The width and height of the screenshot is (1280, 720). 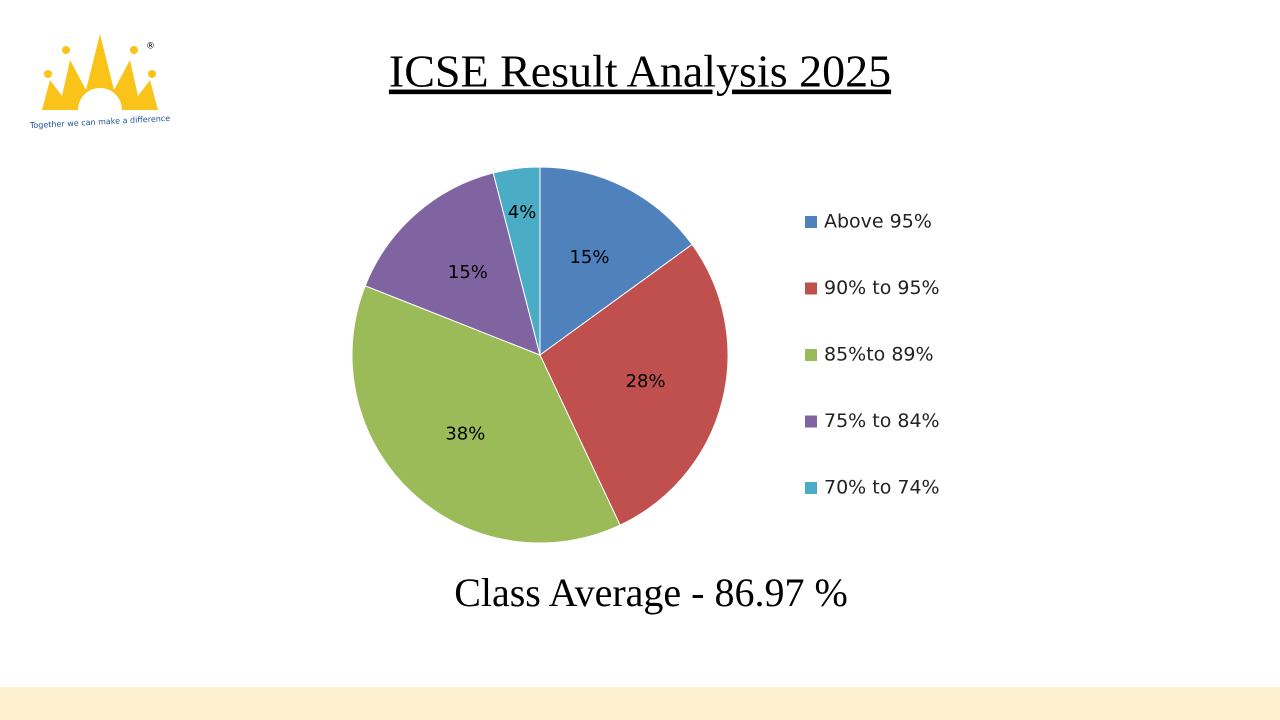 I want to click on chart-title: ICSE Result Analysis 2025, so click(x=640, y=71).